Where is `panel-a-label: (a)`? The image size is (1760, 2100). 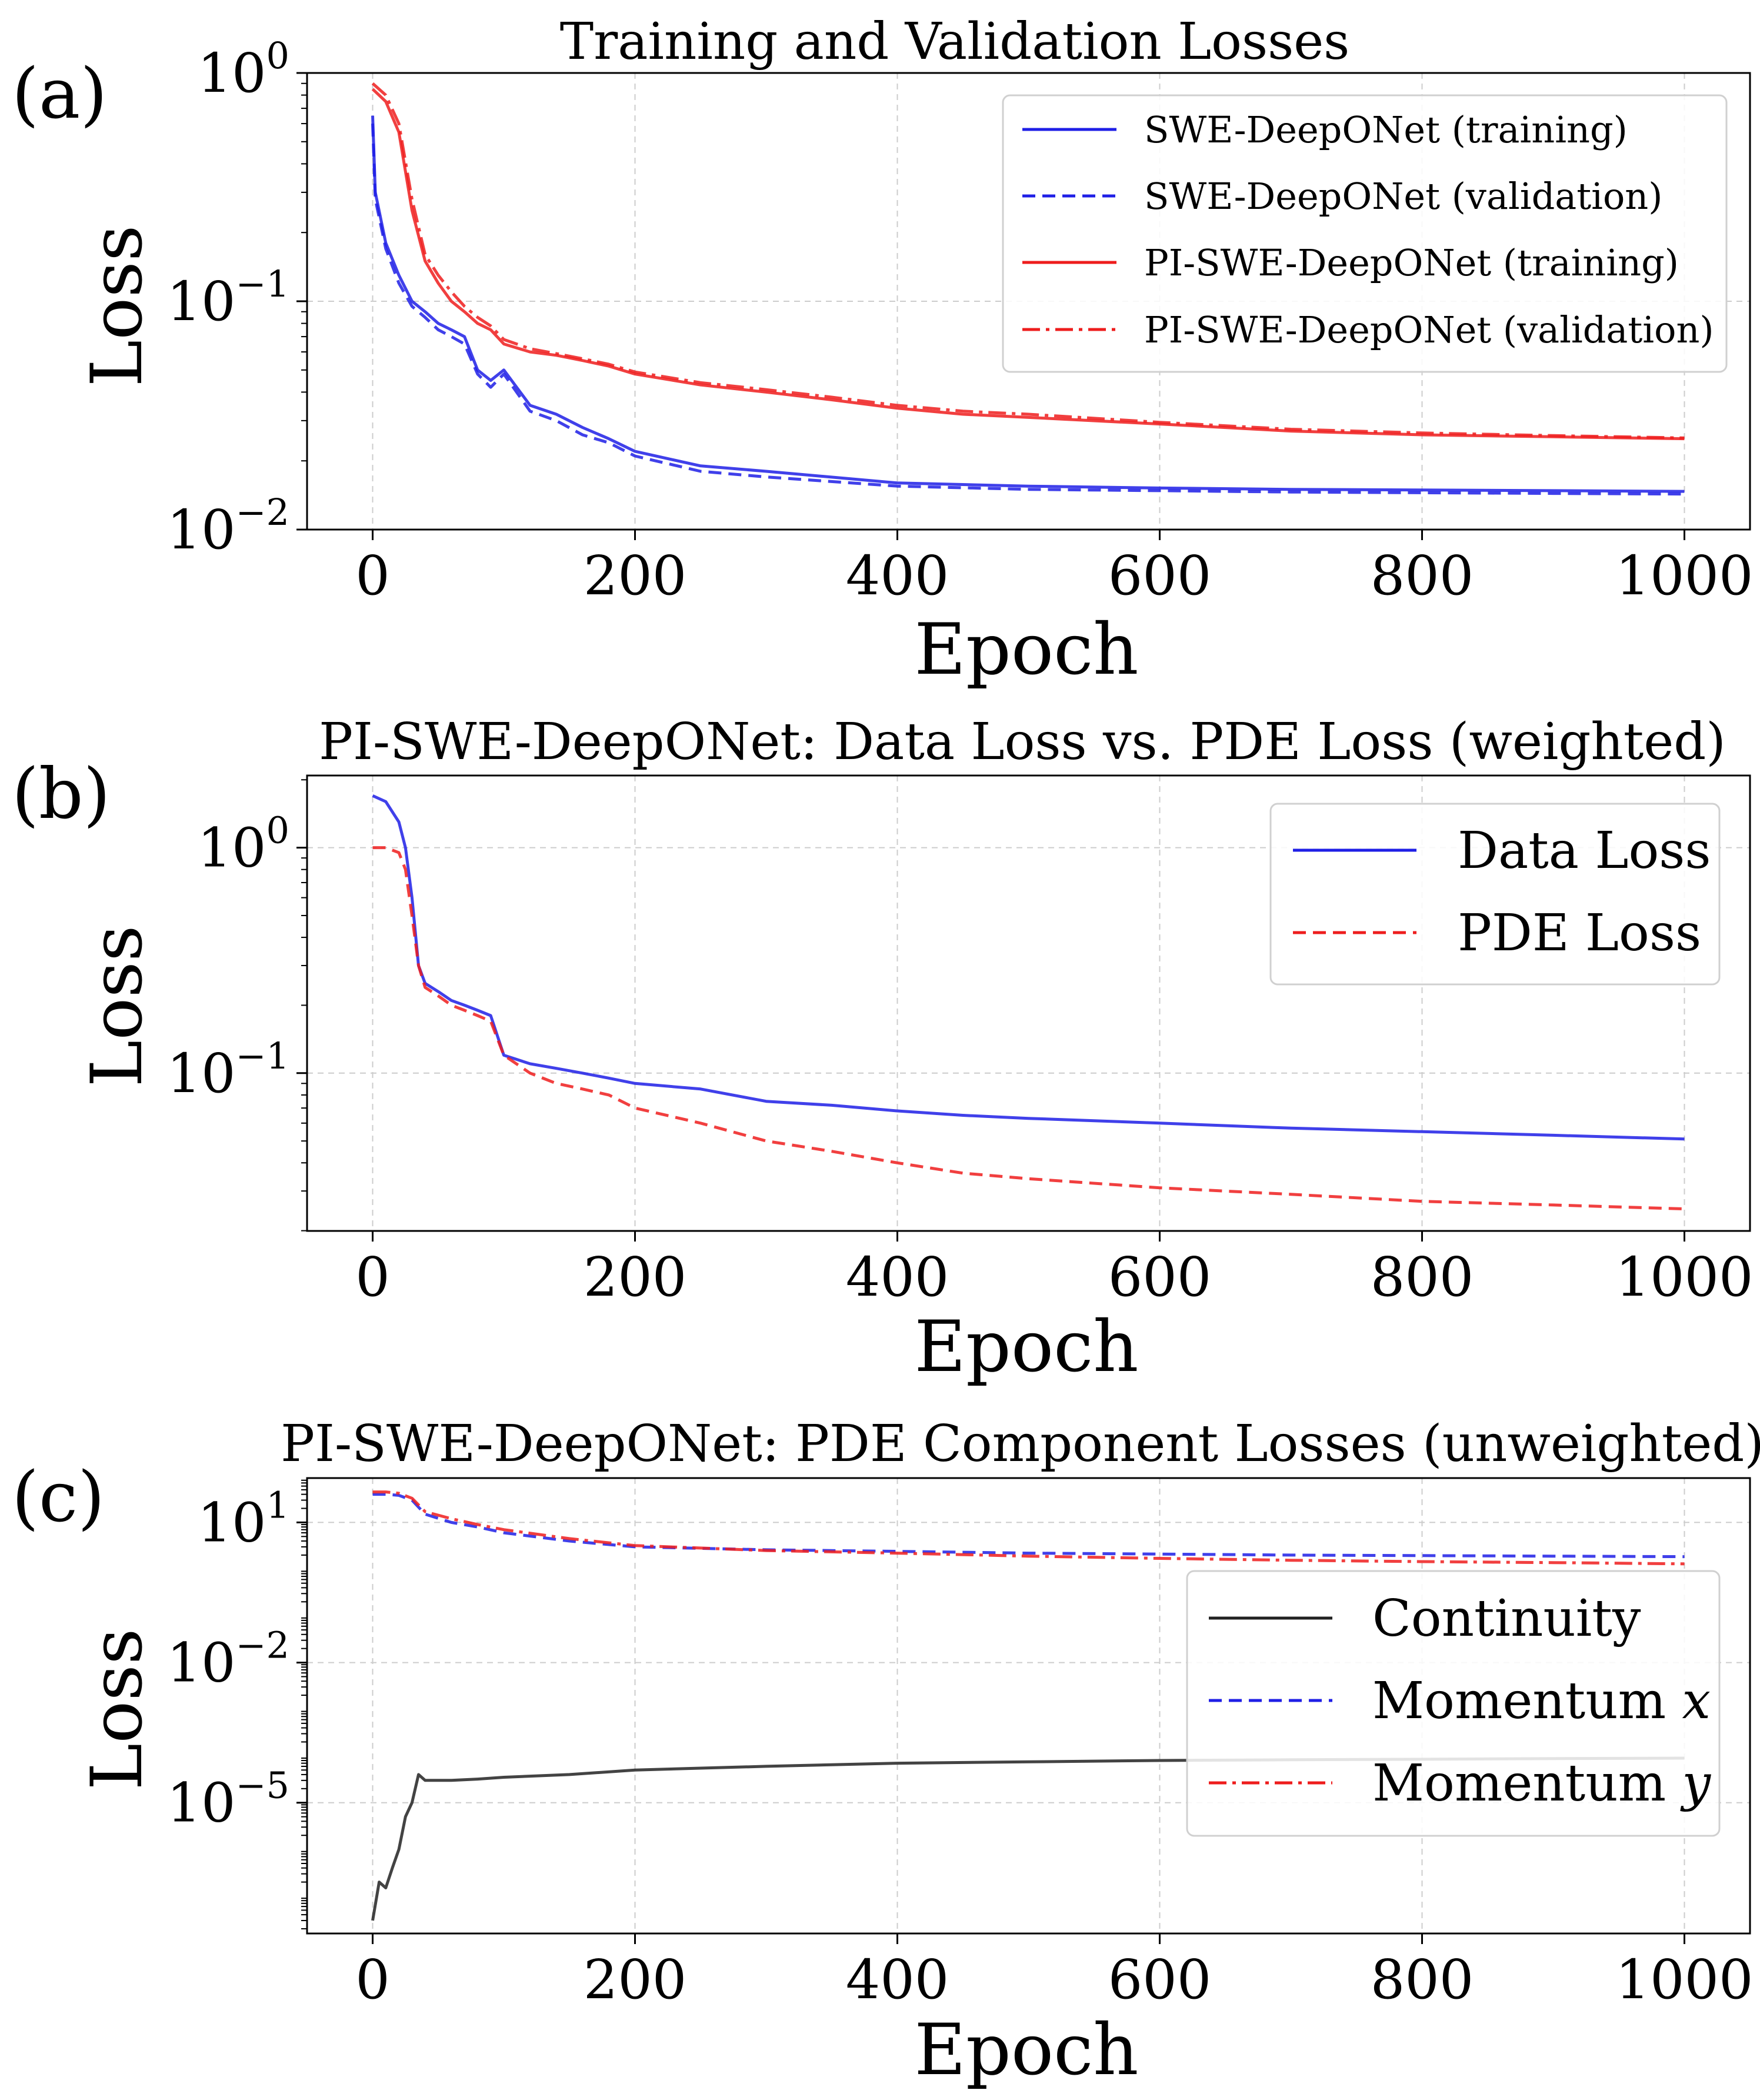
panel-a-label: (a) is located at coordinates (59, 93).